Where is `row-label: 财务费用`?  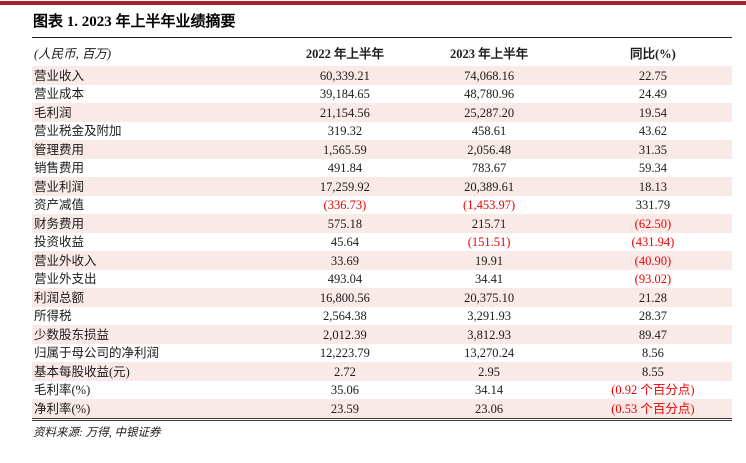 row-label: 财务费用 is located at coordinates (59, 223).